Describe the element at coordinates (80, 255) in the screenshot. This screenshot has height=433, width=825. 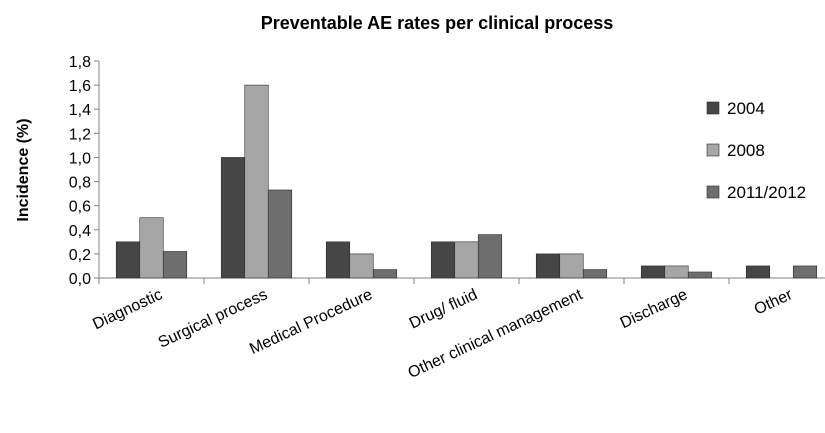
I see `y-tick-label: 0,2` at that location.